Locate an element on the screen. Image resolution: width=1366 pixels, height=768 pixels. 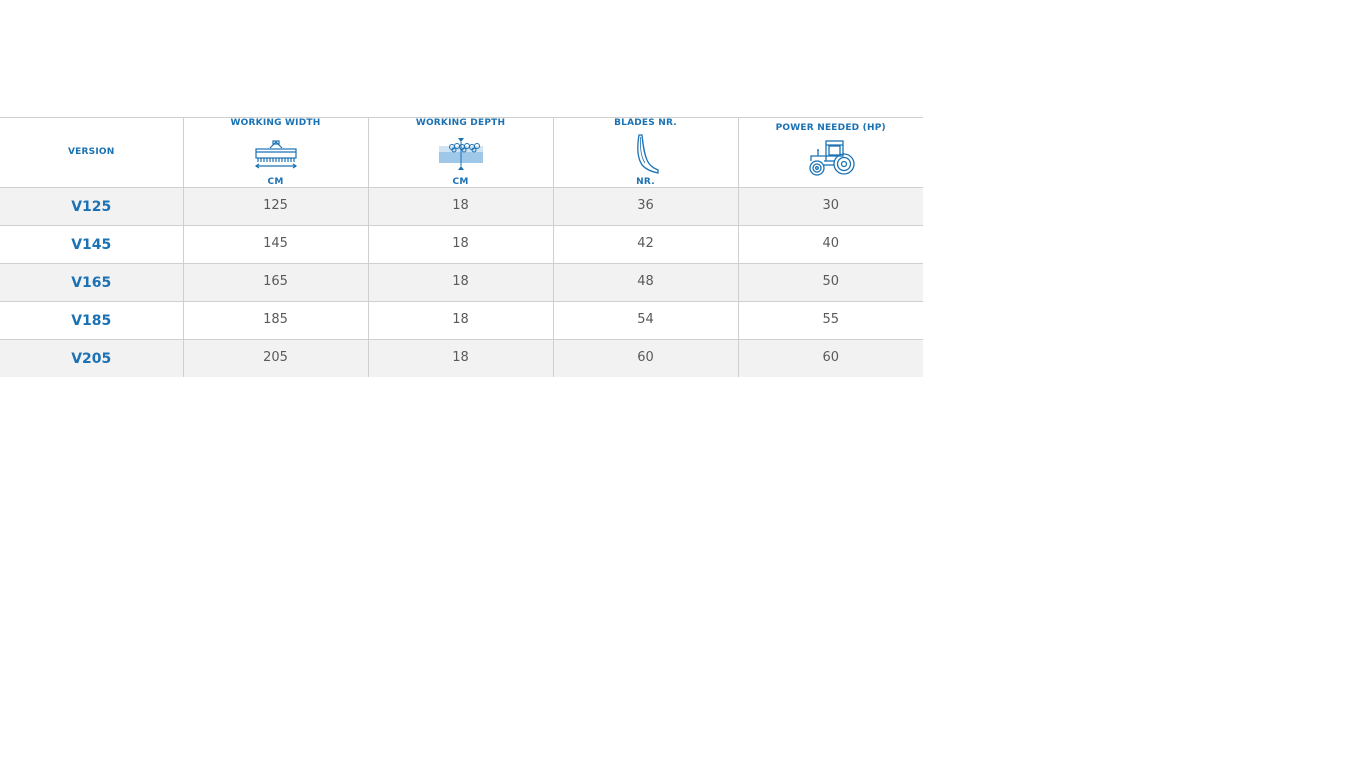
power-cell: 55 is located at coordinates (830, 320).